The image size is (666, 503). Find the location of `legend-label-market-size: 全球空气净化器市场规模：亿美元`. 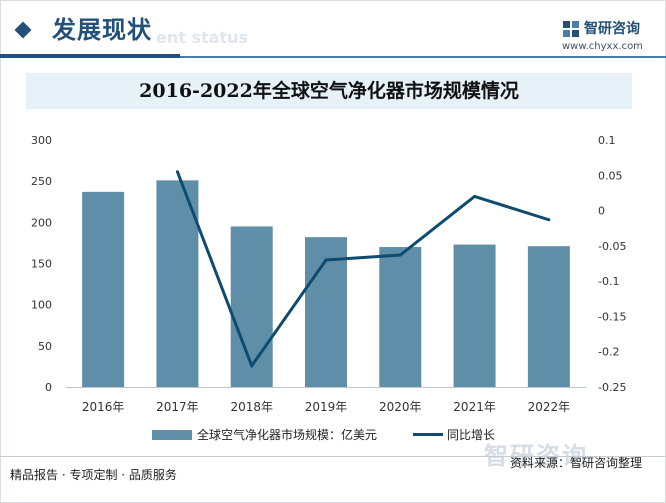

legend-label-market-size: 全球空气净化器市场规模：亿美元 is located at coordinates (287, 435).